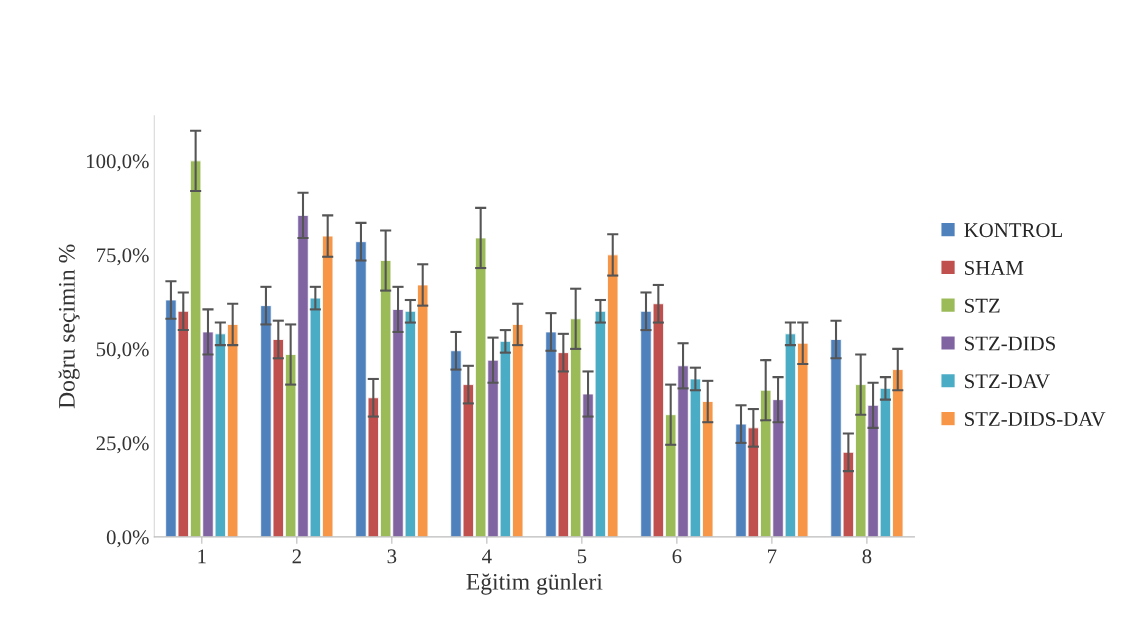  Describe the element at coordinates (127, 539) in the screenshot. I see `y-tick-label: 0,0%` at that location.